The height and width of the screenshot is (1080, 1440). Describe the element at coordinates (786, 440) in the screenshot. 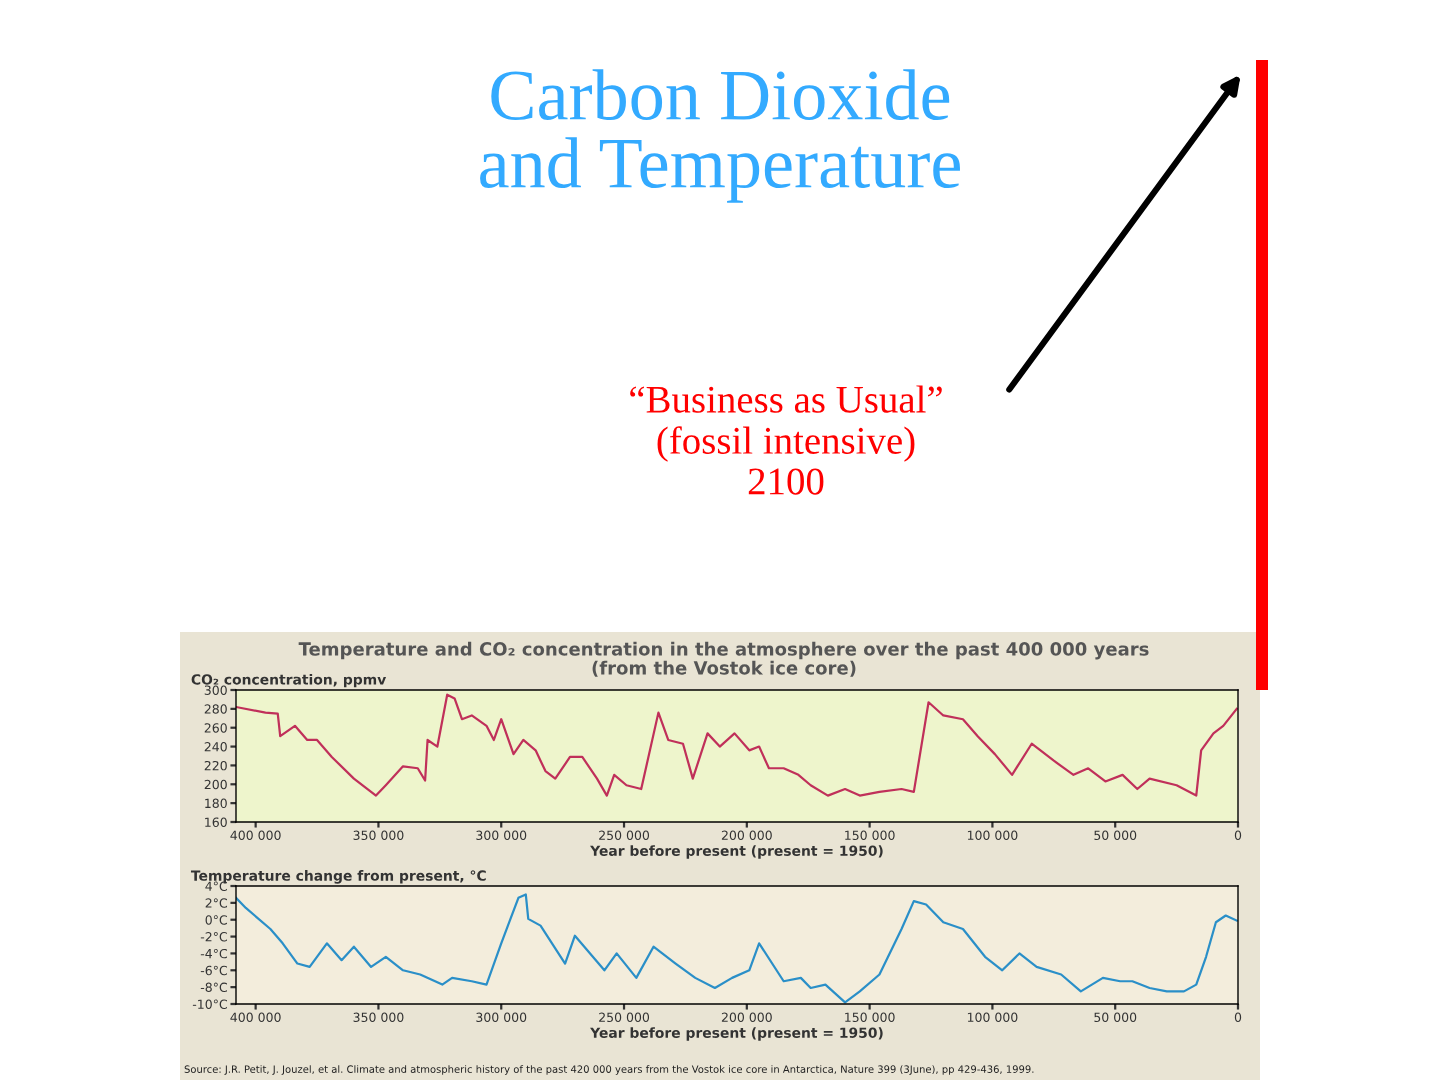

I see `text: “Business as Usual” (fossil intensive) 2100` at that location.